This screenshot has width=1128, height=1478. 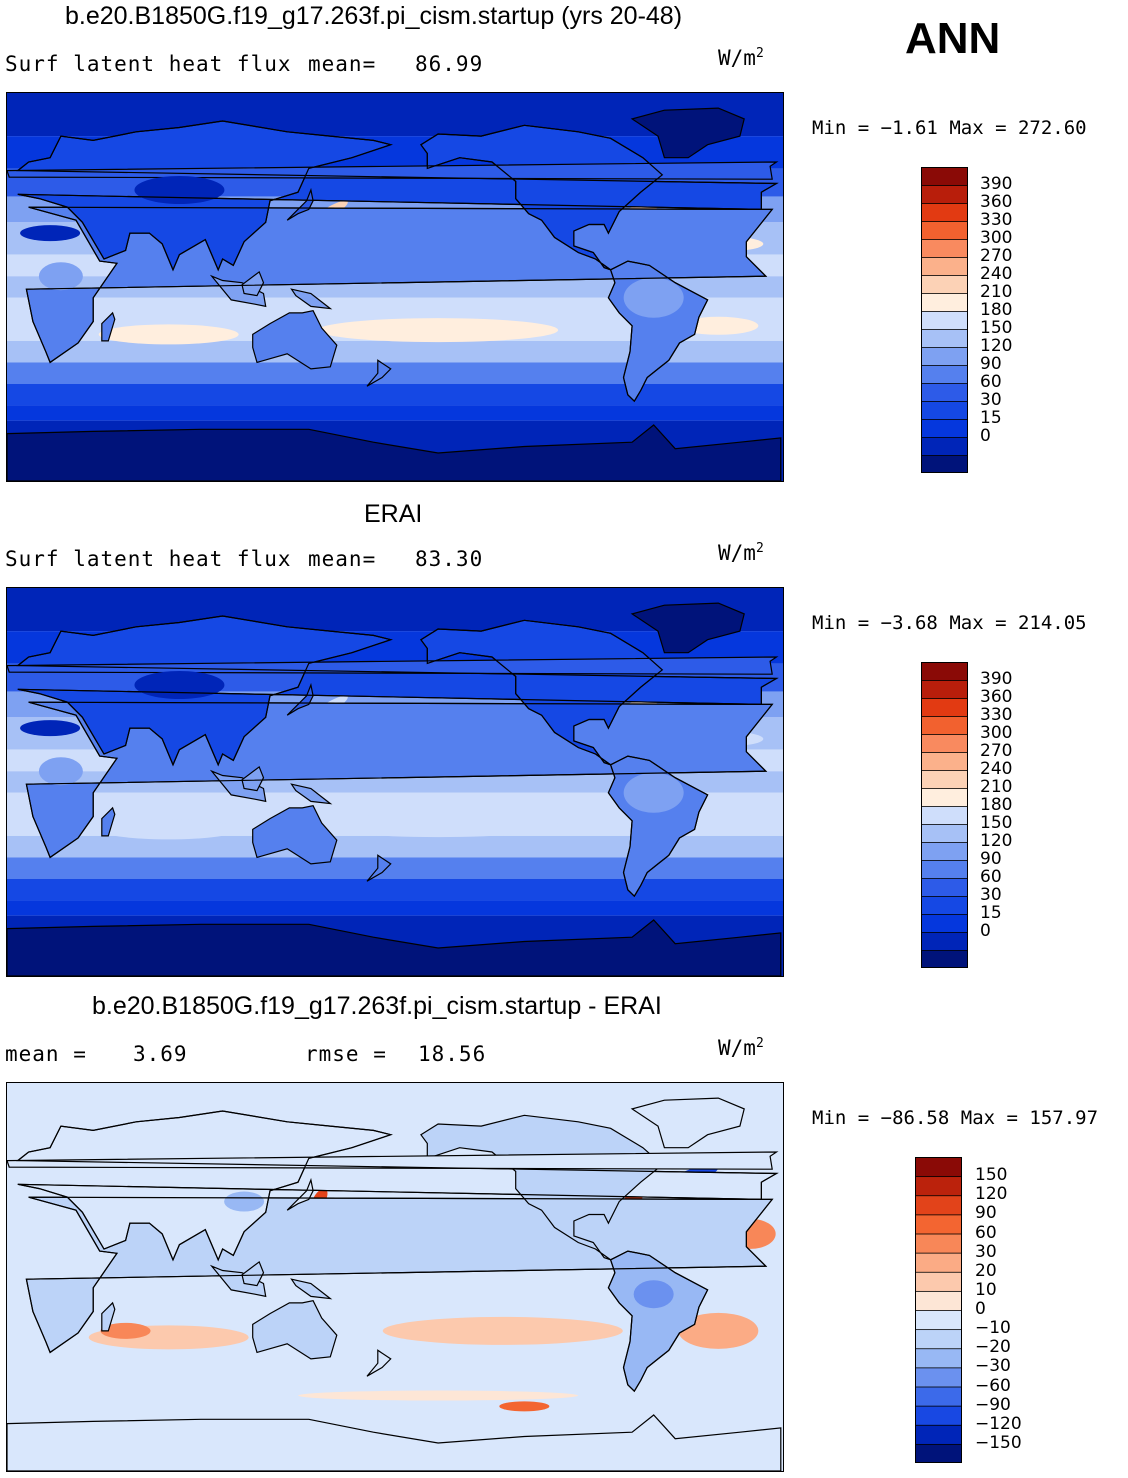 What do you see at coordinates (449, 64) in the screenshot?
I see `panel1-mean-value: 86.99` at bounding box center [449, 64].